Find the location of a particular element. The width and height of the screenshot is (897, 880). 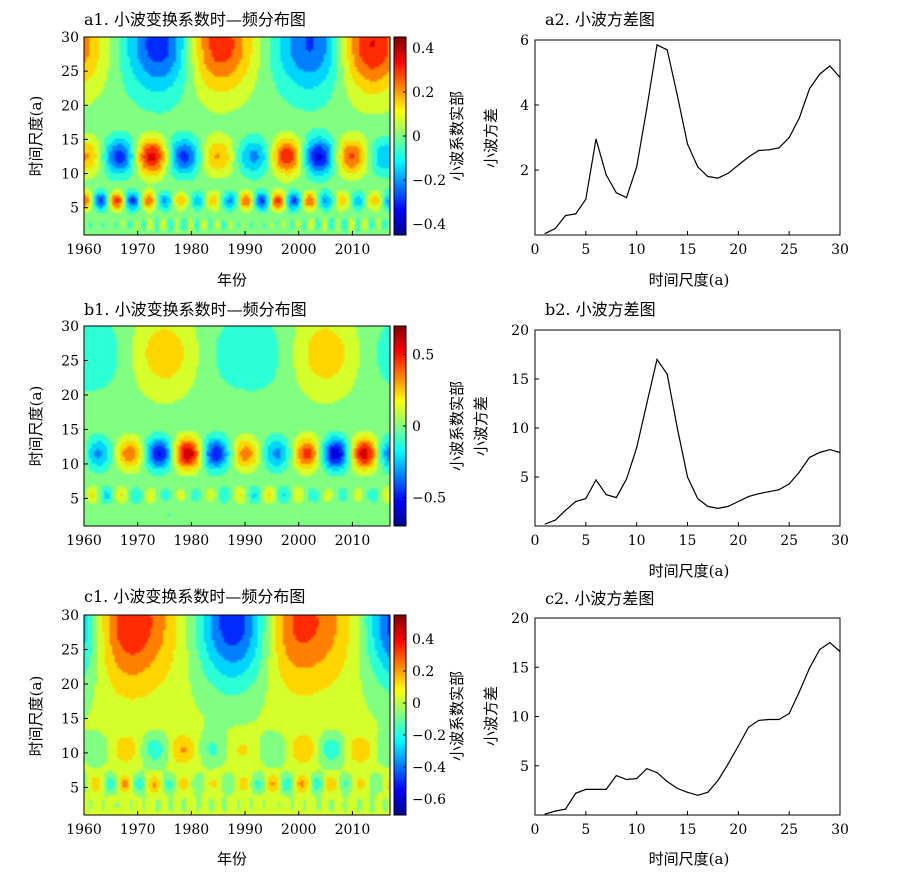

x-tick-label: 5 is located at coordinates (585, 250).